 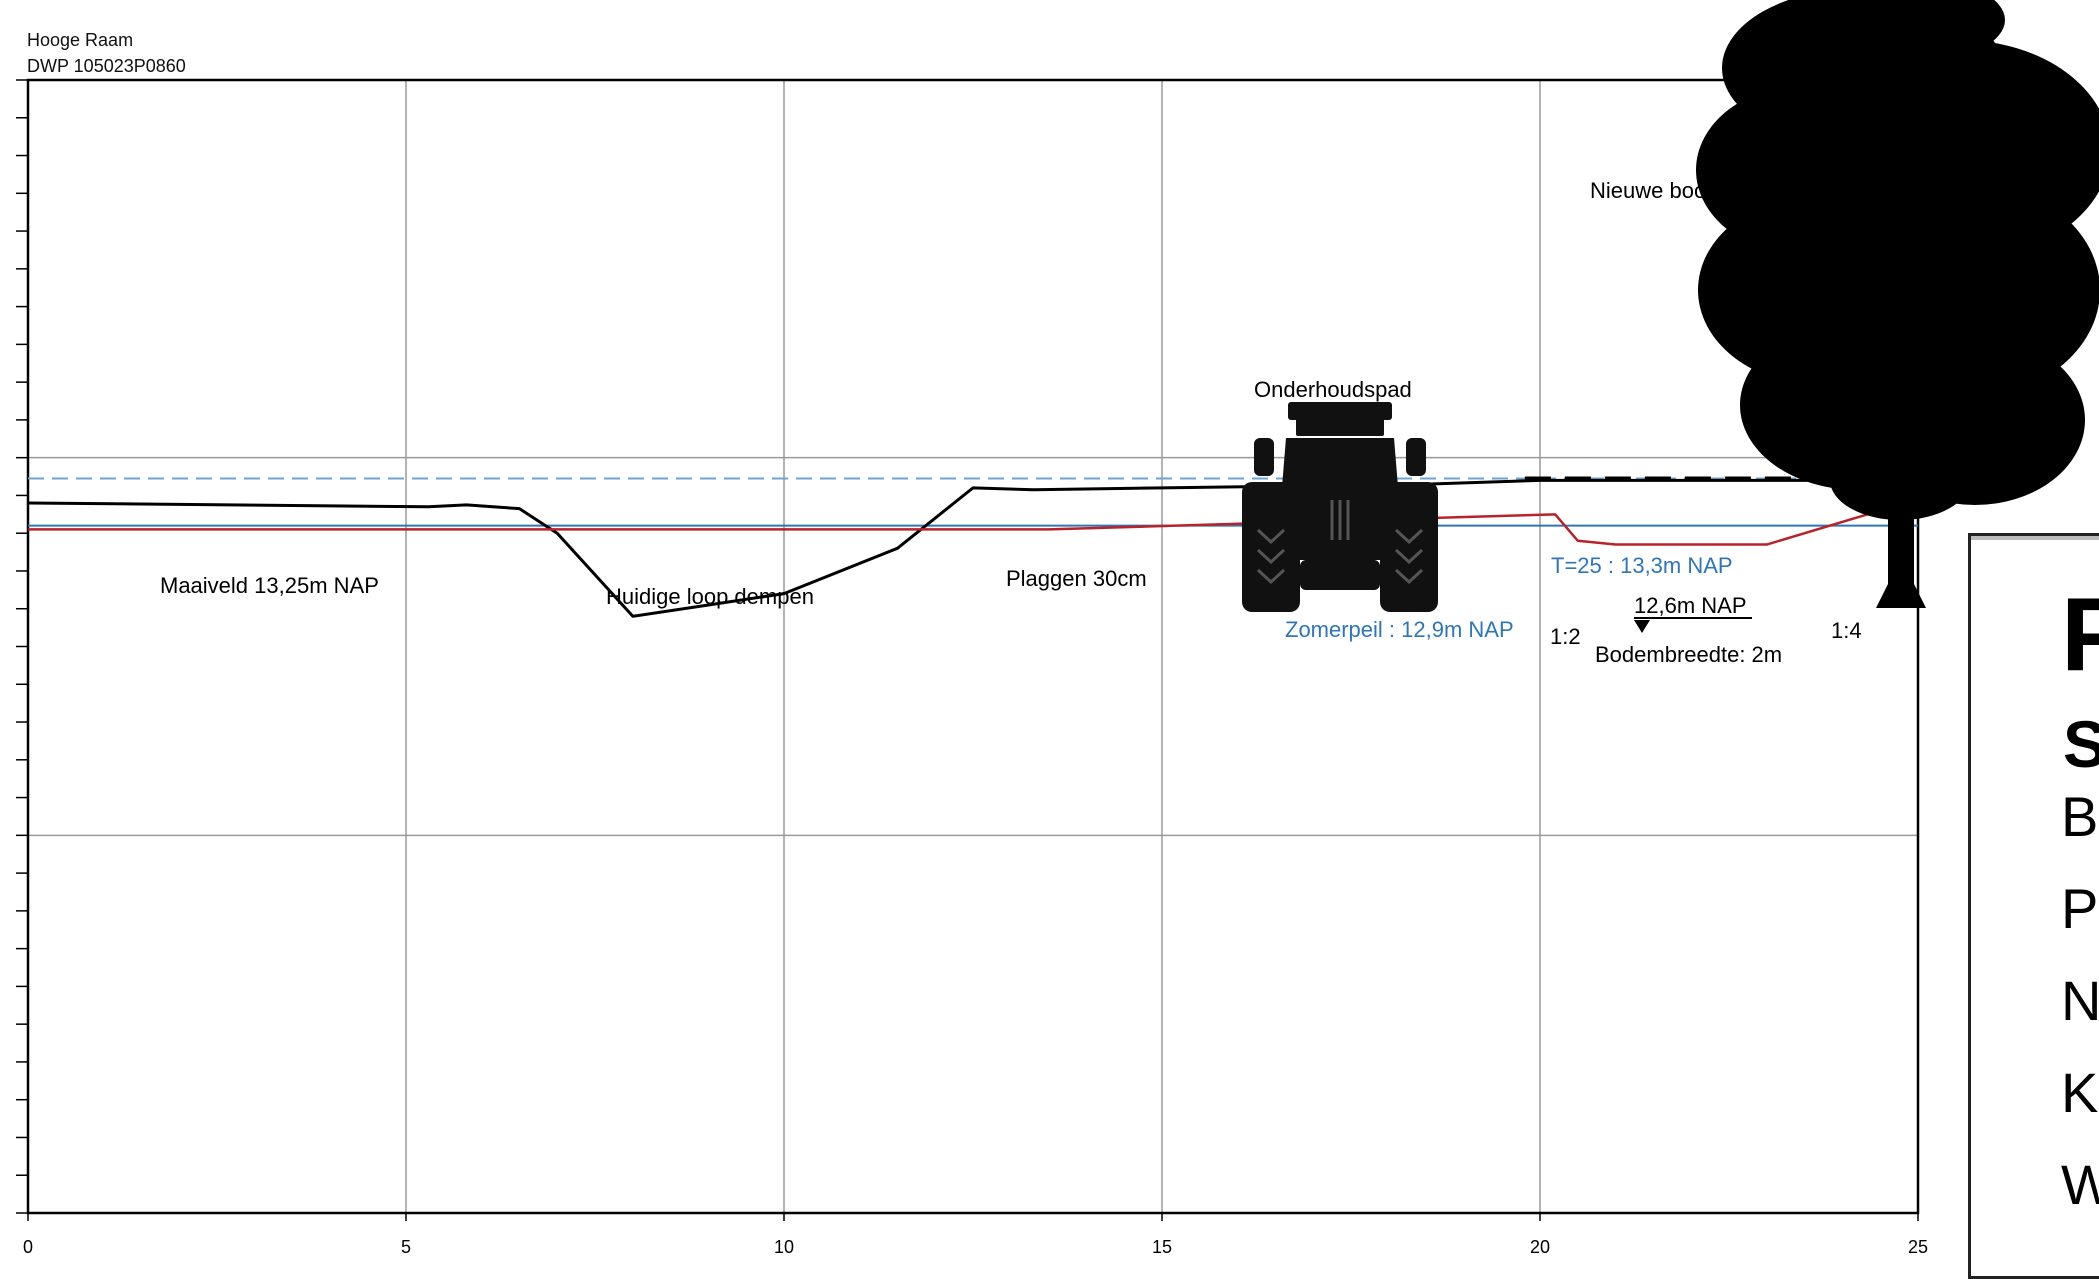 I want to click on water-level-marker-icon, so click(x=1693, y=625).